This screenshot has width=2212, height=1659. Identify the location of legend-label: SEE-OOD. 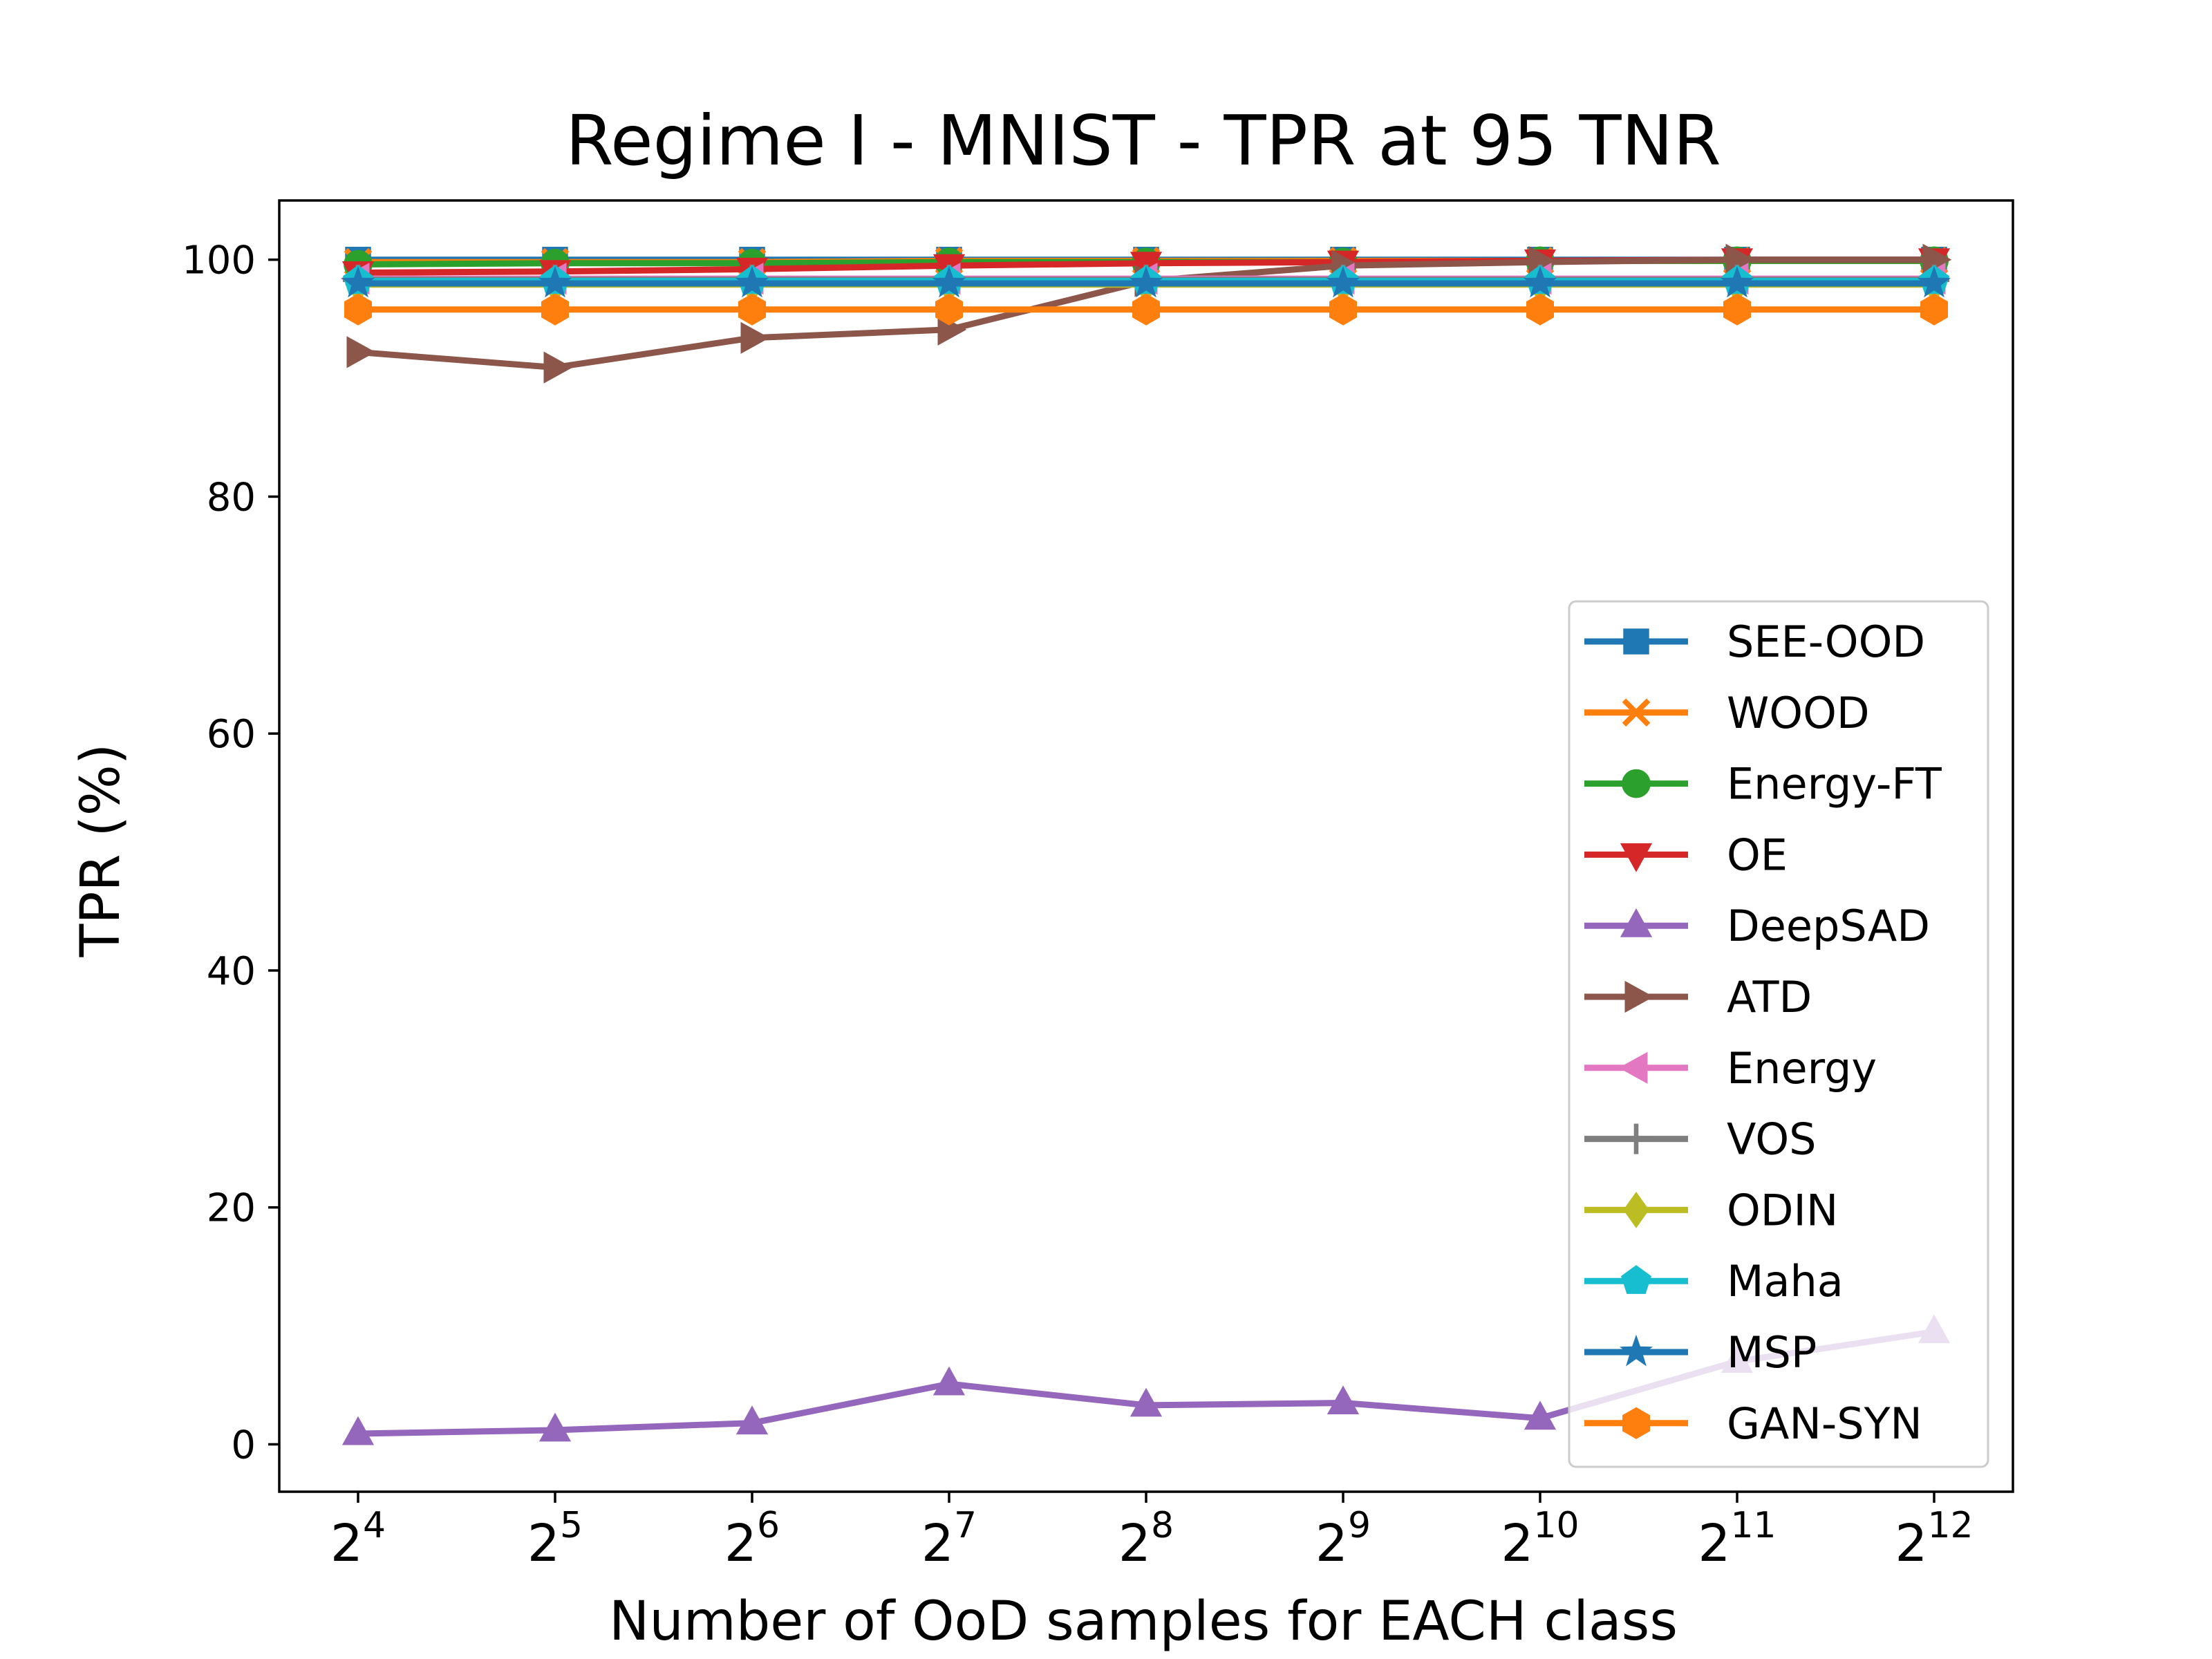
(1826, 642).